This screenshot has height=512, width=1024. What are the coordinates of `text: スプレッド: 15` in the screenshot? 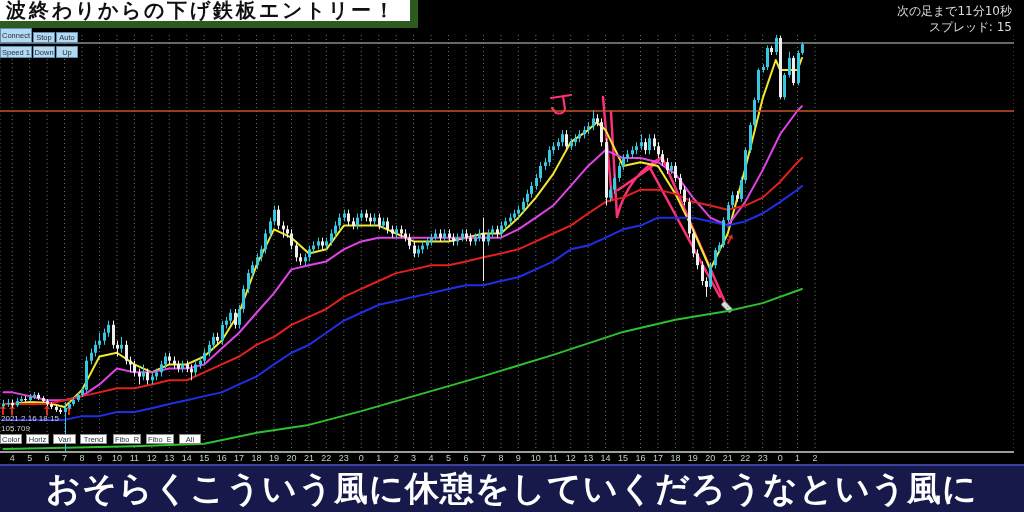 It's located at (970, 27).